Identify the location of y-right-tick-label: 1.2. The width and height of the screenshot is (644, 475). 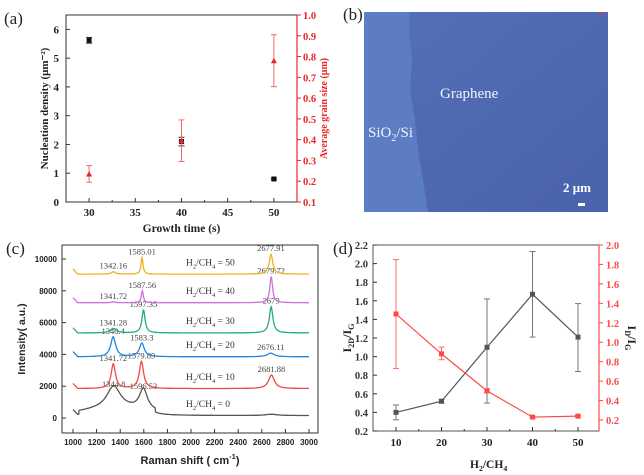
(612, 324).